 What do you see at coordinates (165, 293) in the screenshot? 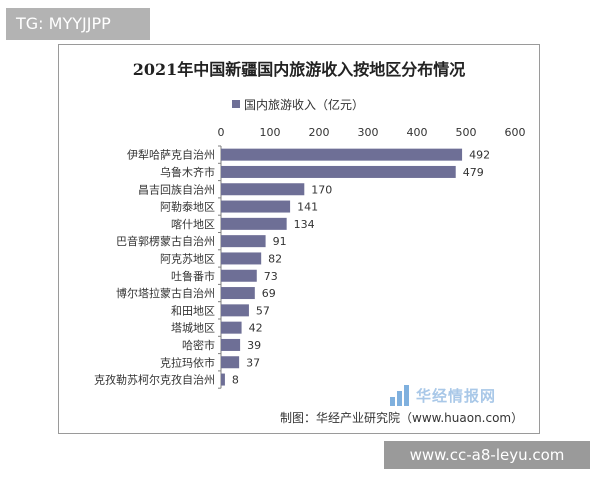
I see `category-label: 博尔塔拉蒙古自治州` at bounding box center [165, 293].